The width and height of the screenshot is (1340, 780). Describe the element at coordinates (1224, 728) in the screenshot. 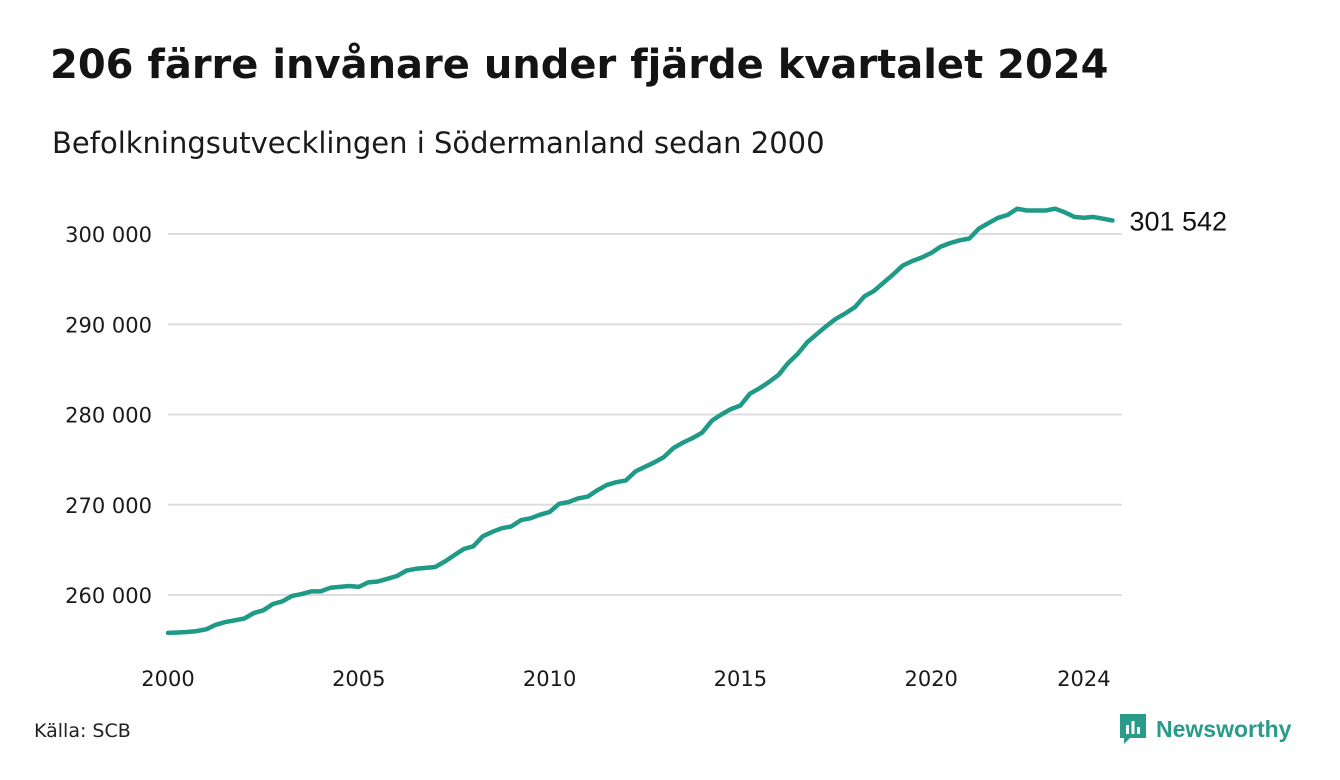

I see `brand-name: Newsworthy` at that location.